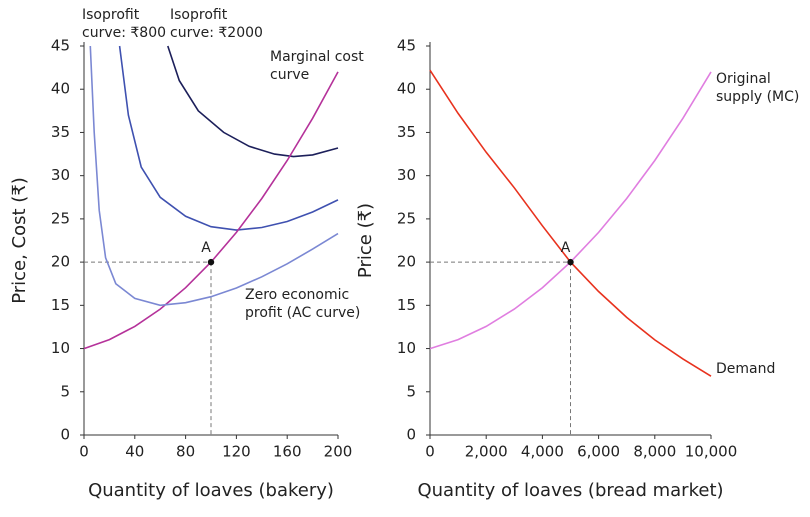 This screenshot has height=517, width=810. Describe the element at coordinates (211, 490) in the screenshot. I see `x-axis-title: Quantity of loaves (bakery)` at that location.